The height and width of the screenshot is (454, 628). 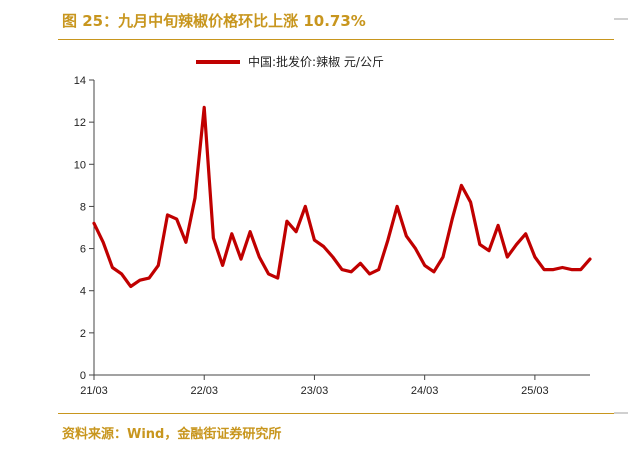 I want to click on x-axis: 21/03 22/03 23/03 24/03 25/03, so click(x=335, y=385).